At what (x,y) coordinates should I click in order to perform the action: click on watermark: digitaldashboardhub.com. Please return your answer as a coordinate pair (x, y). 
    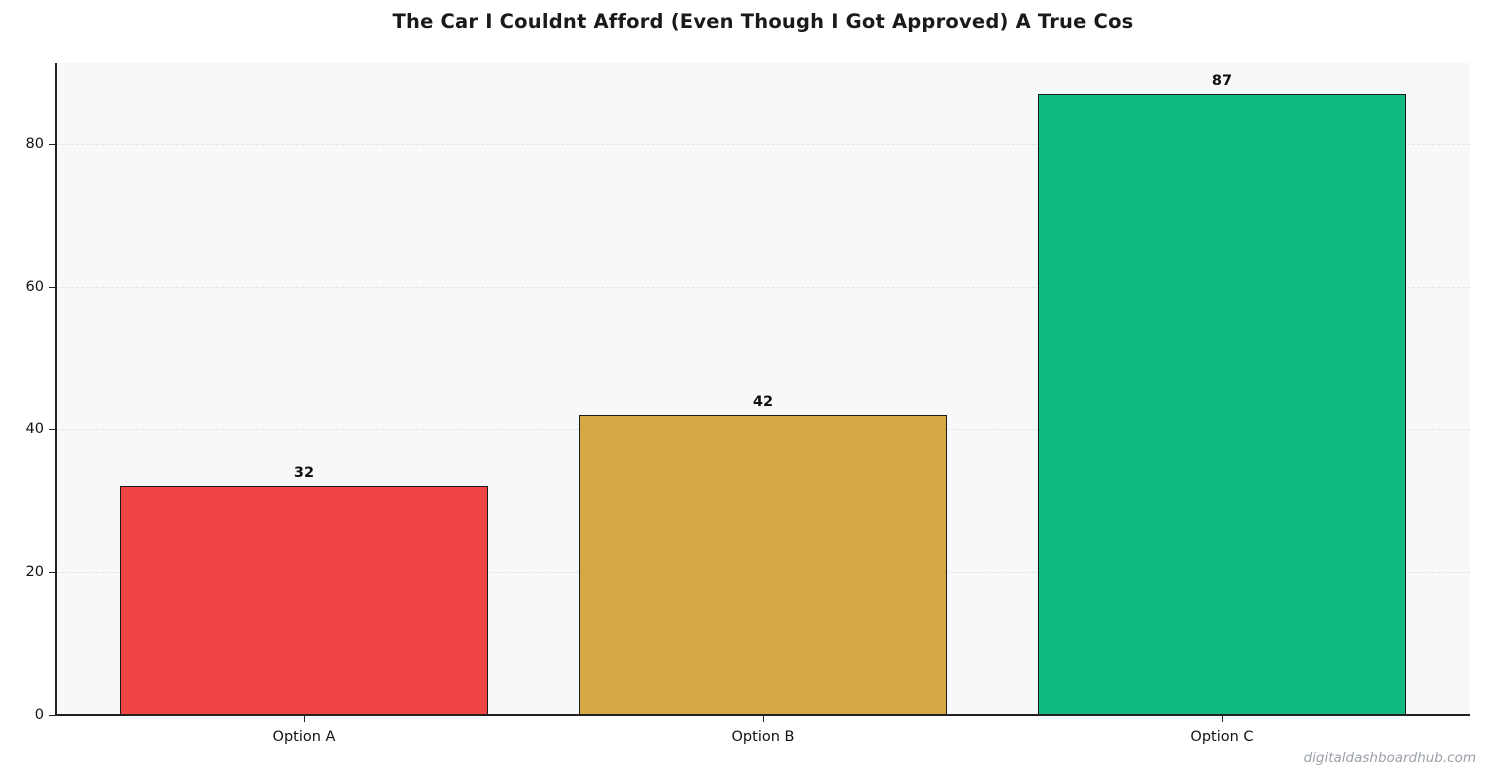
    Looking at the image, I should click on (1389, 758).